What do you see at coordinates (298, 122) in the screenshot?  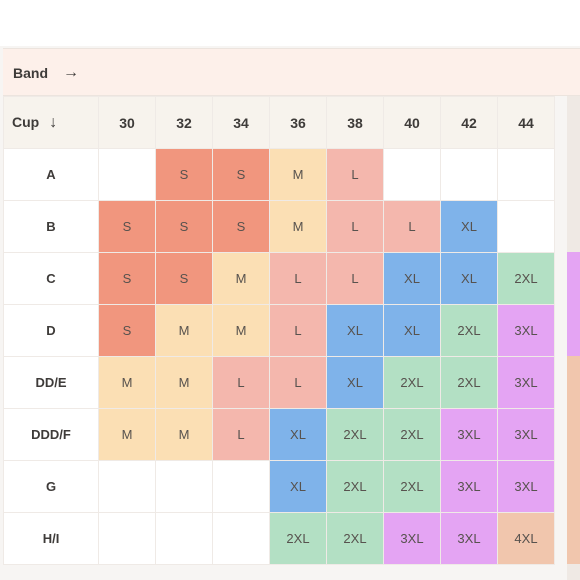 I see `band-size-36: 36` at bounding box center [298, 122].